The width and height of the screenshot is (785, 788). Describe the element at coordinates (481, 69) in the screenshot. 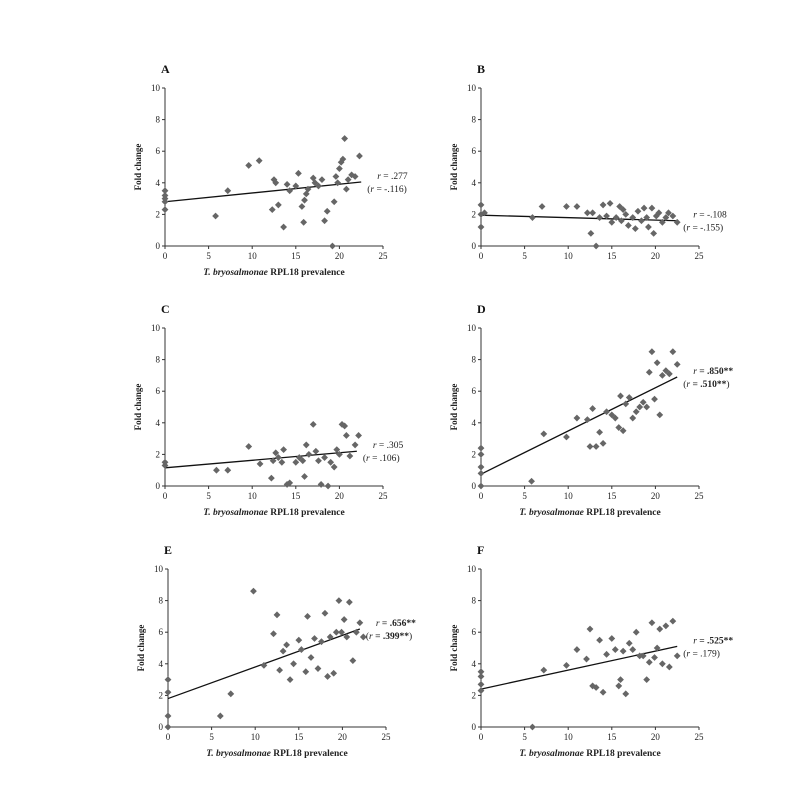

I see `panel-label: B` at that location.